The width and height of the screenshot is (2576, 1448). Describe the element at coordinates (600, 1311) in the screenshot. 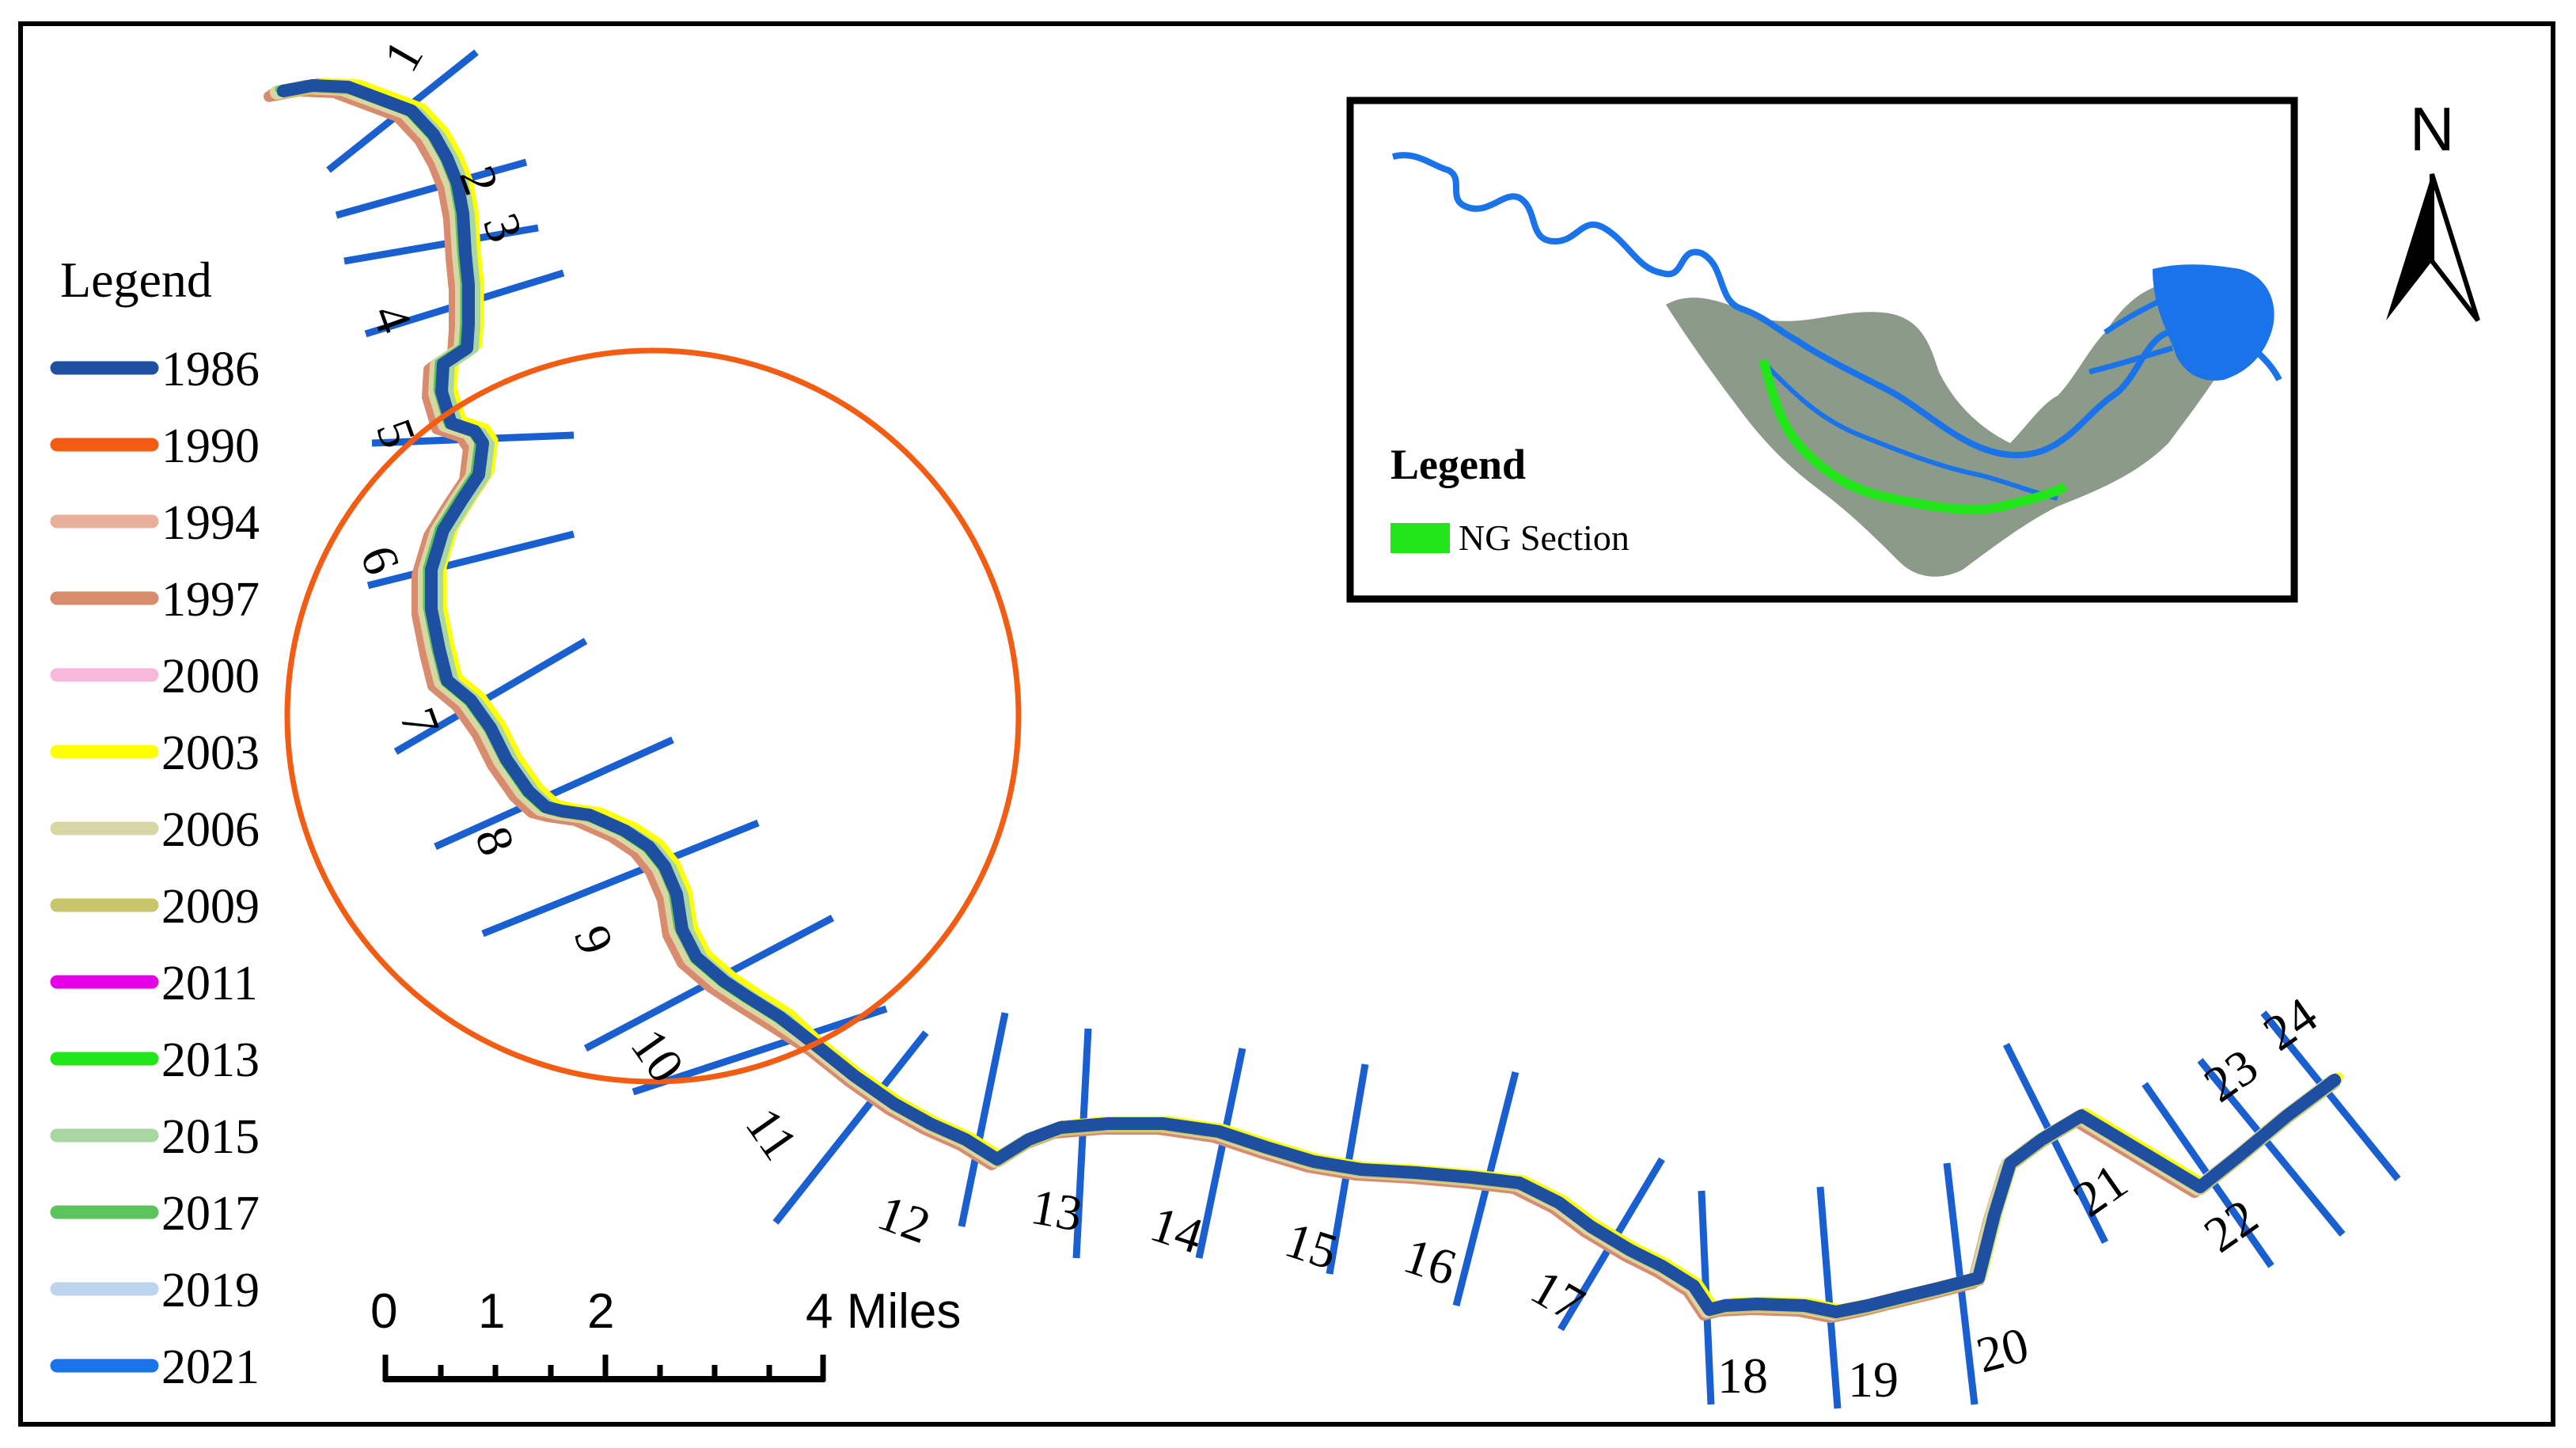

I see `scale-label-2: 2` at that location.